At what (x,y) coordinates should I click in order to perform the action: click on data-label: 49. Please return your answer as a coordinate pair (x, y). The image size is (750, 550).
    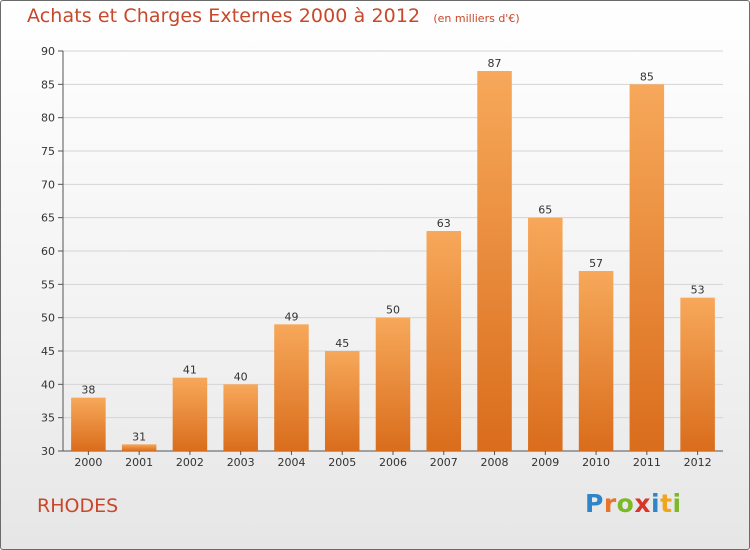
    Looking at the image, I should click on (291, 316).